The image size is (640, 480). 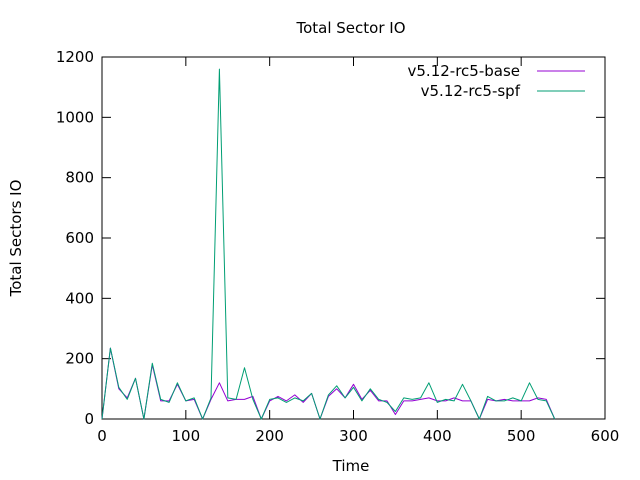 I want to click on legend-label: v5.12-rc5-base, so click(x=464, y=71).